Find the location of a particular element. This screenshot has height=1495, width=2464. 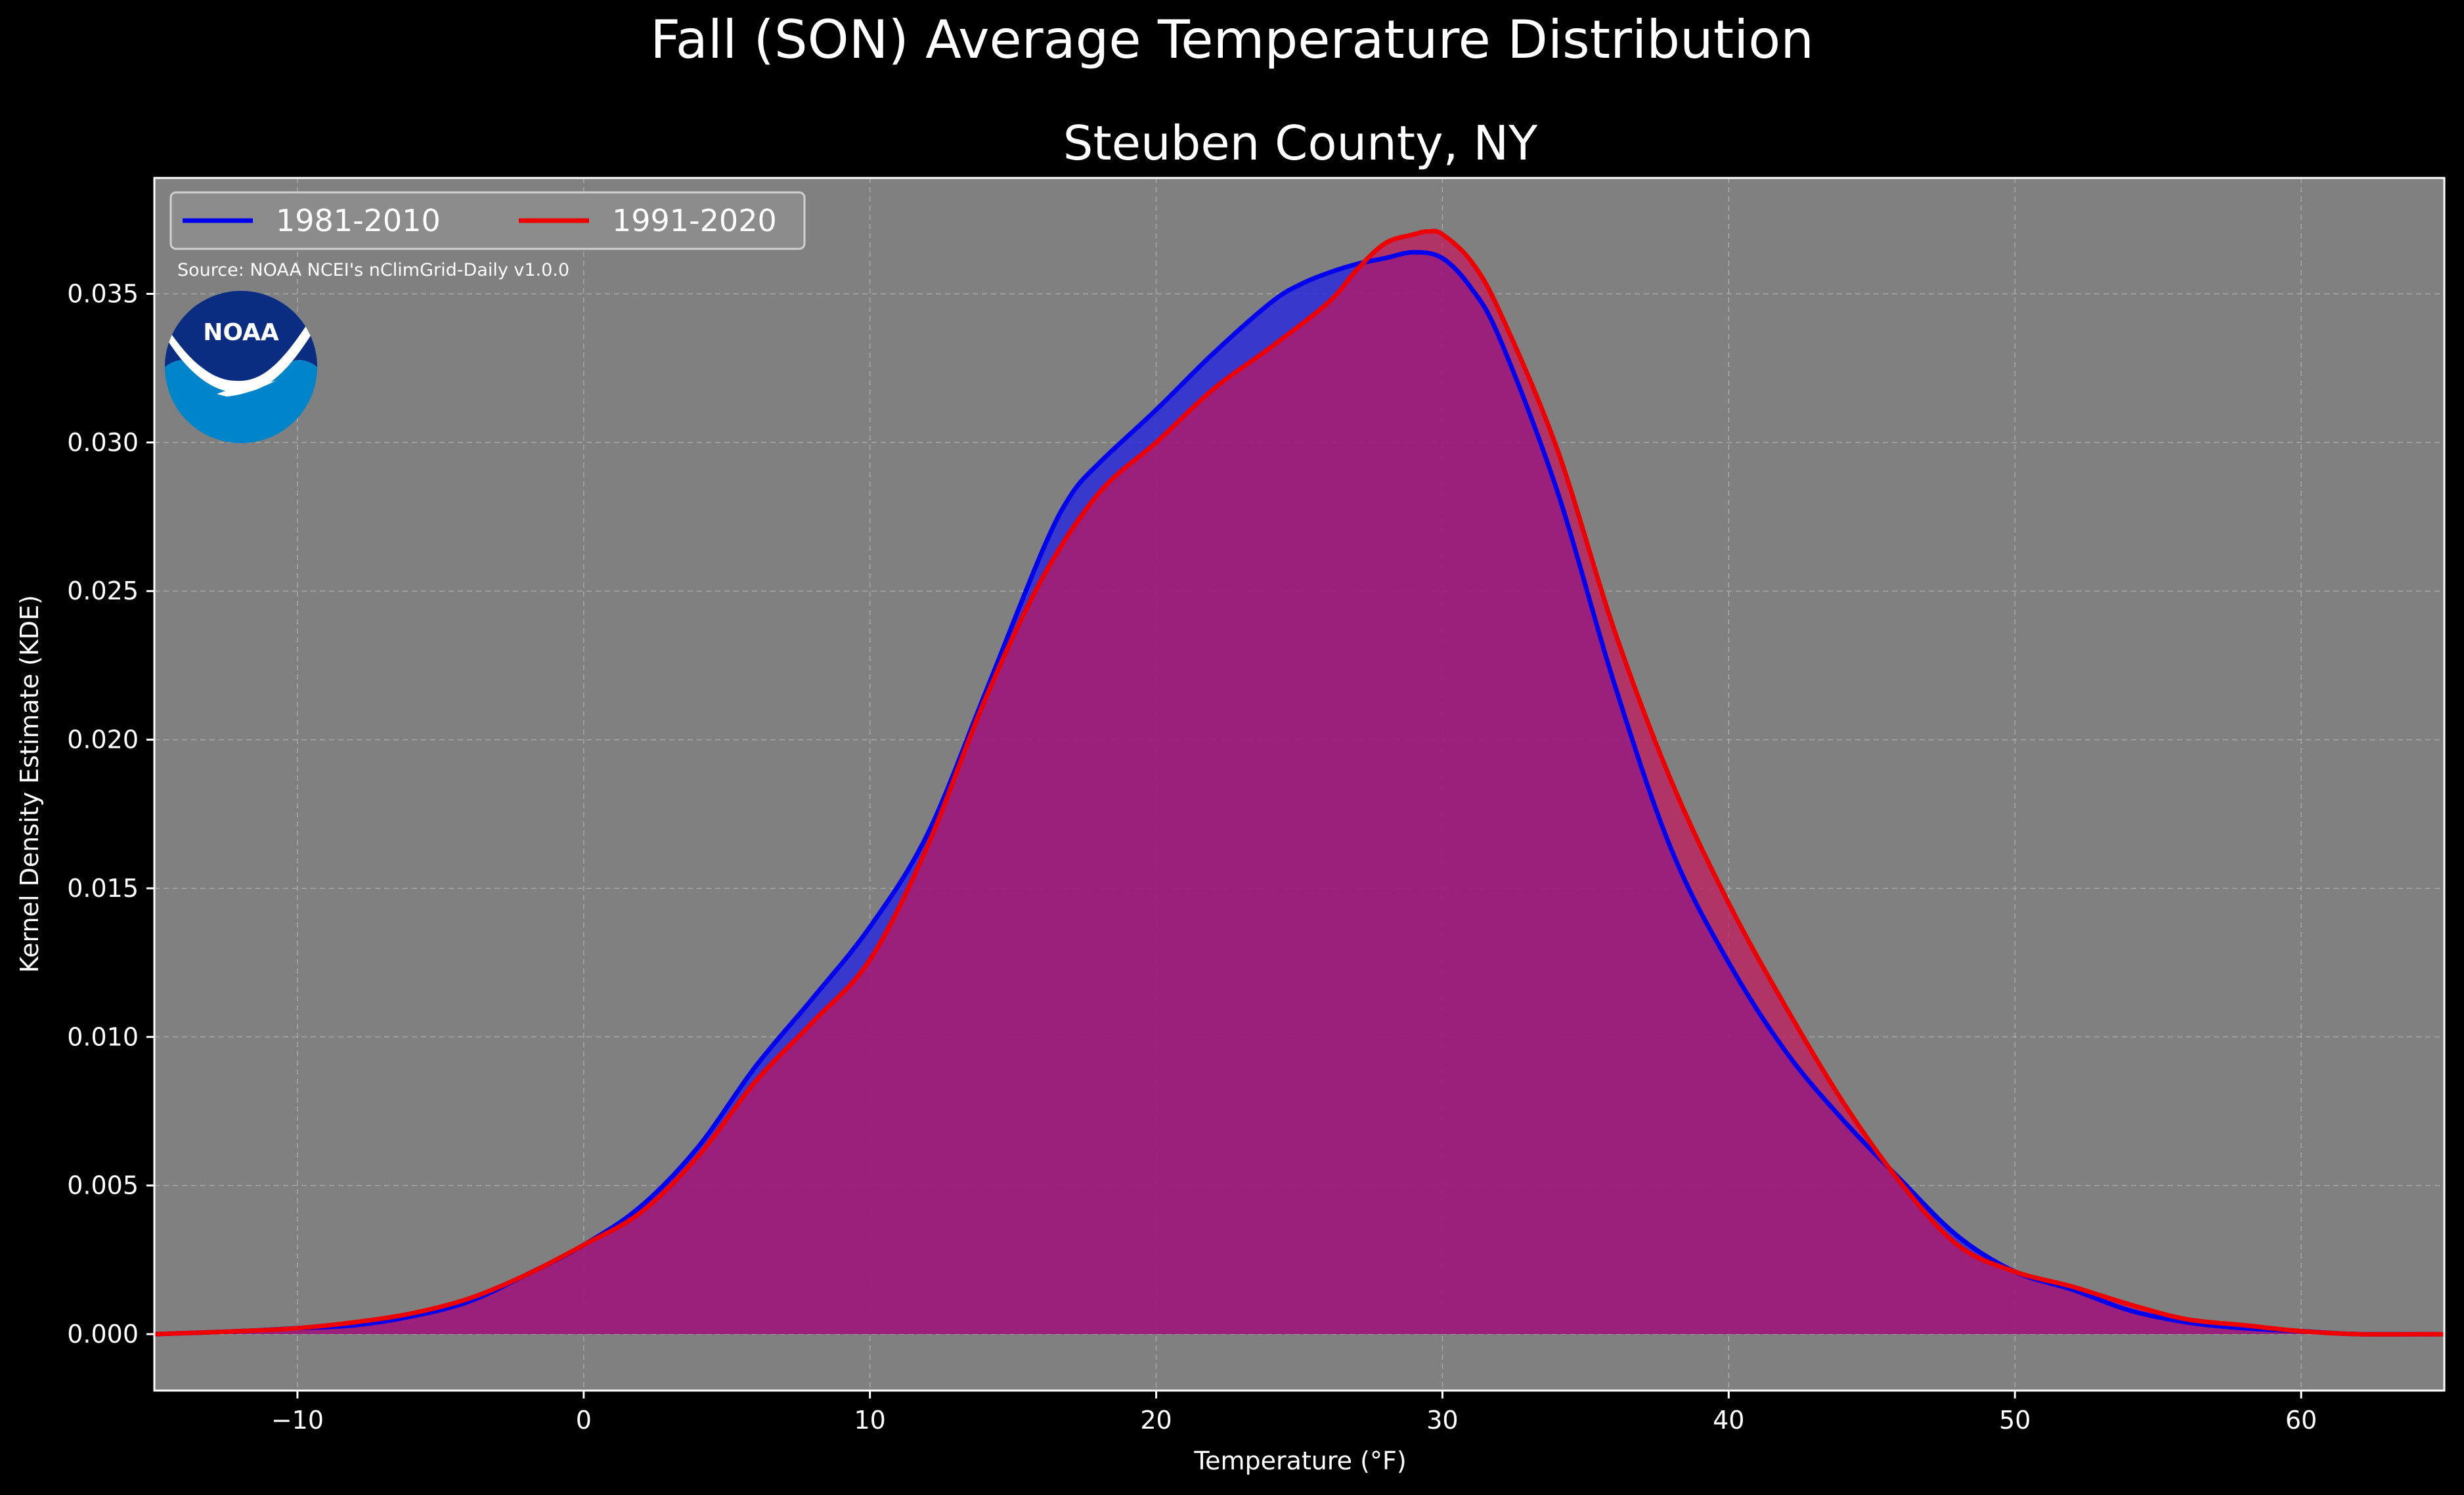

legend-label-1981-2010: 1981-2010 is located at coordinates (358, 220).